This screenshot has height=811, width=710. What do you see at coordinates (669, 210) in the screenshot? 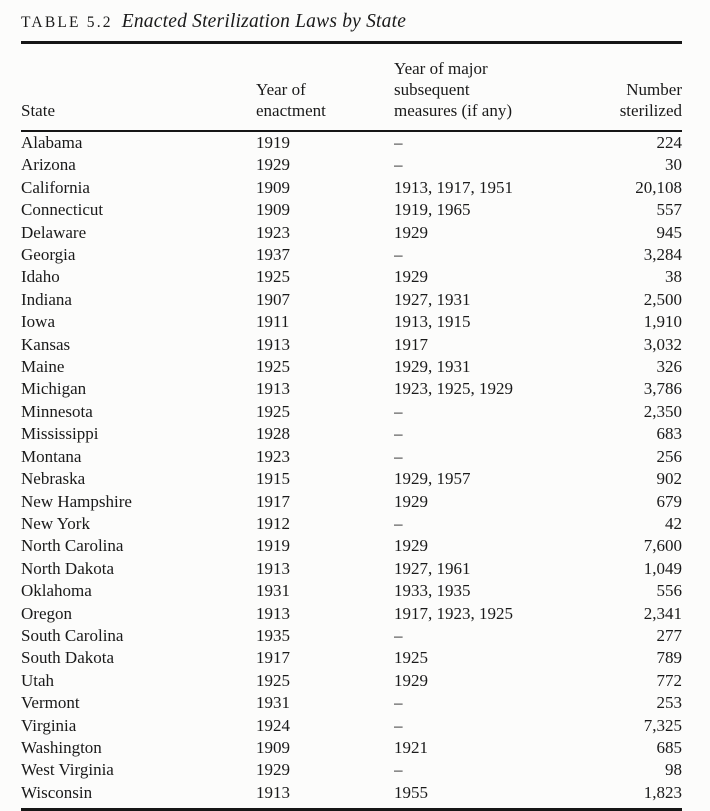
I see `cell-number-sterilized: 557` at bounding box center [669, 210].